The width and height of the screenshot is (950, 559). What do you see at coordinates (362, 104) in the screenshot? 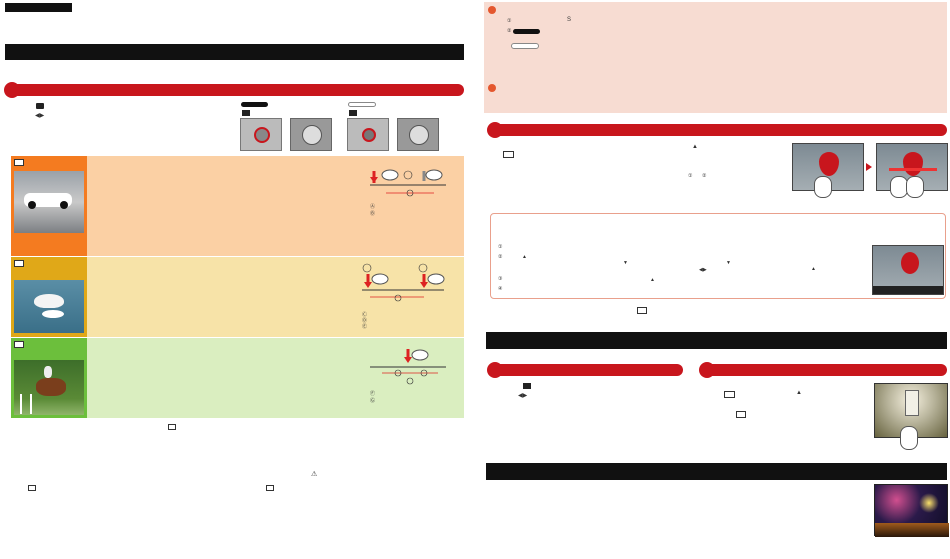
I see `model-label-light` at bounding box center [362, 104].